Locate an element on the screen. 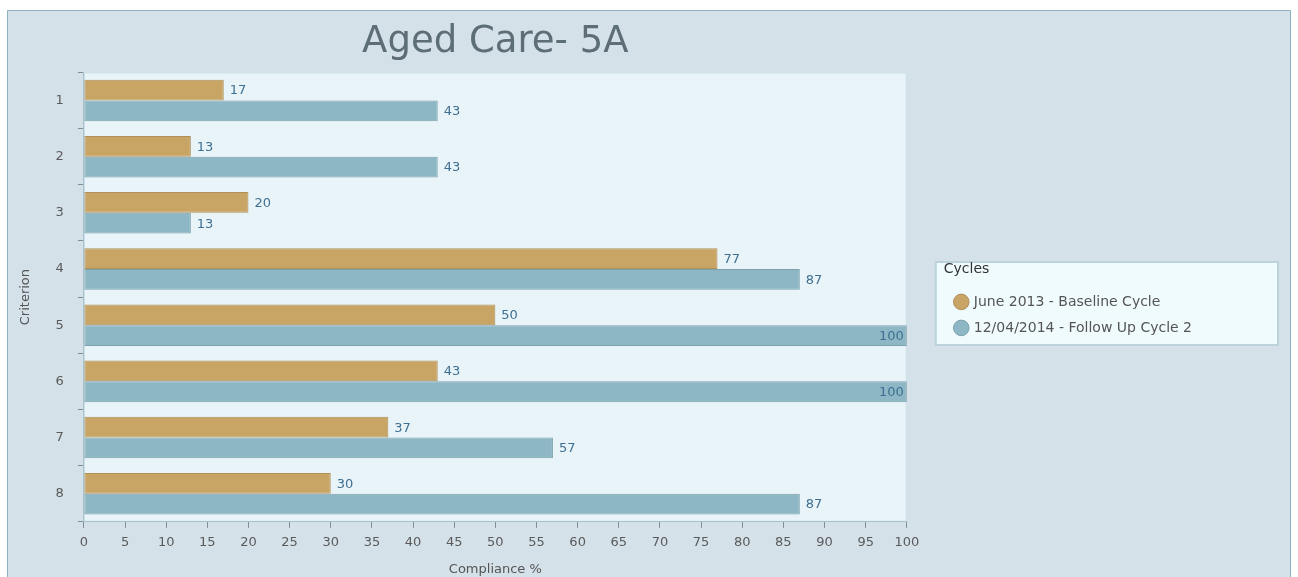 This screenshot has height=577, width=1298. x-tick-label: 35 is located at coordinates (372, 541).